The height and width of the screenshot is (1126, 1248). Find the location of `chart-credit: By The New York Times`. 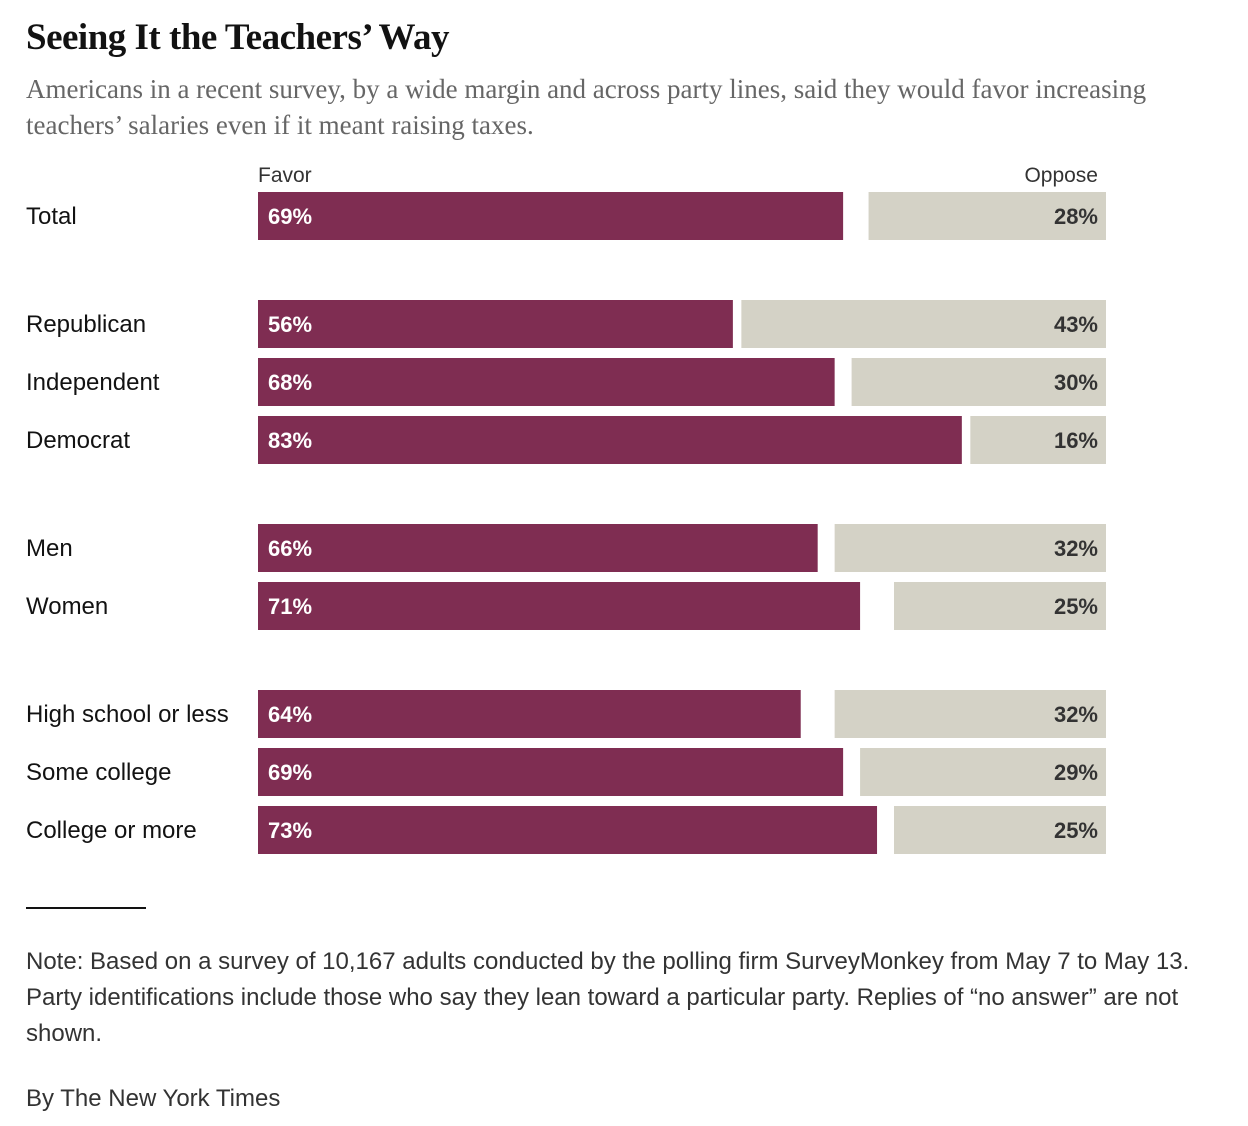

chart-credit: By The New York Times is located at coordinates (153, 1098).